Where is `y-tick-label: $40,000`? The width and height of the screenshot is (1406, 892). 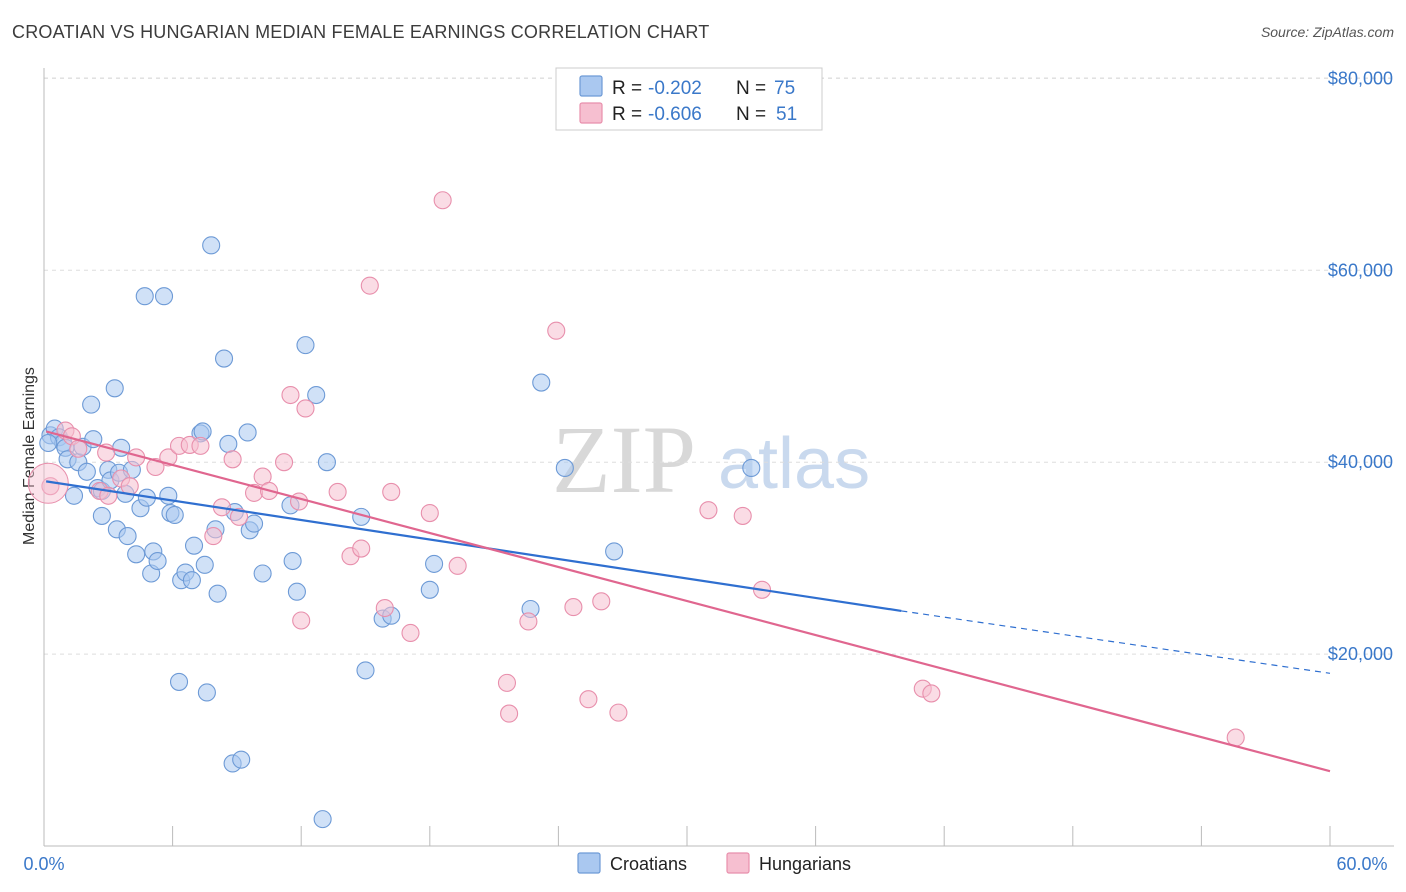 y-tick-label: $40,000 is located at coordinates (1360, 462).